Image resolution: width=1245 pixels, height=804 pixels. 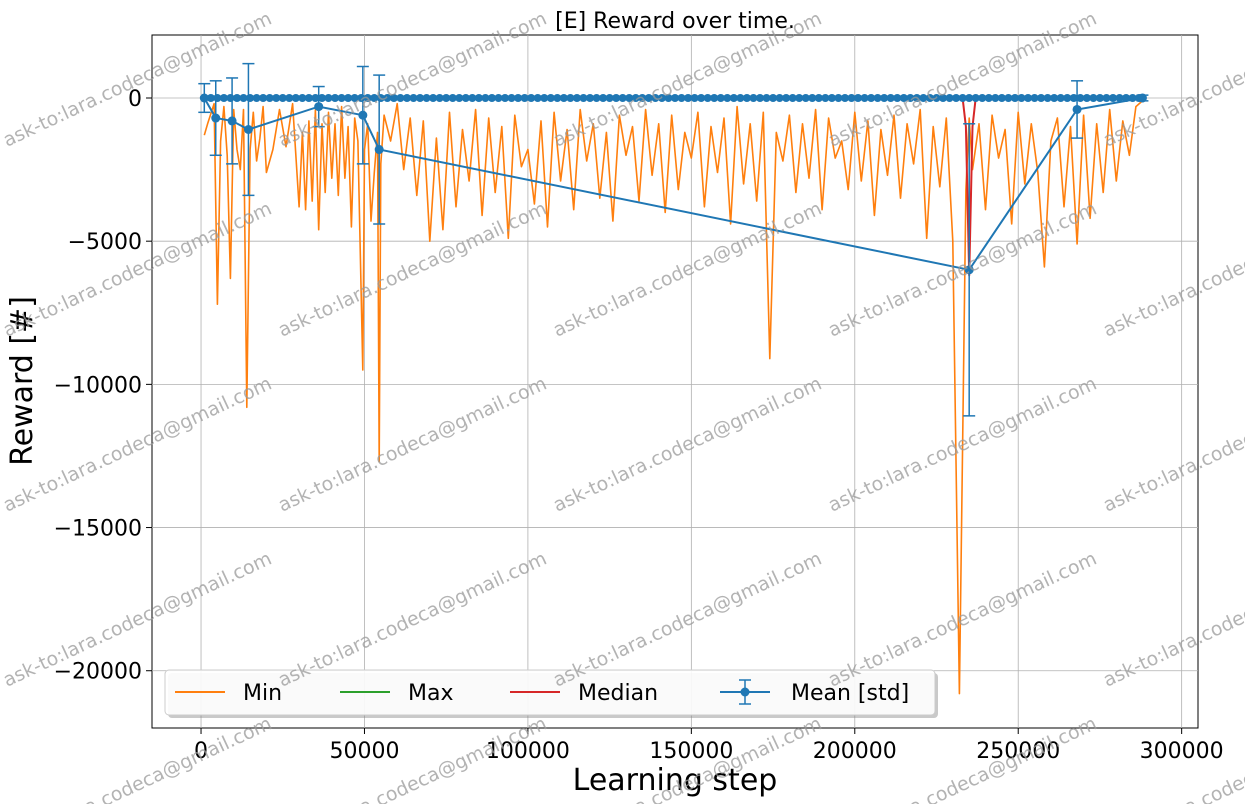 I want to click on x-tick-label: 300000, so click(x=1182, y=751).